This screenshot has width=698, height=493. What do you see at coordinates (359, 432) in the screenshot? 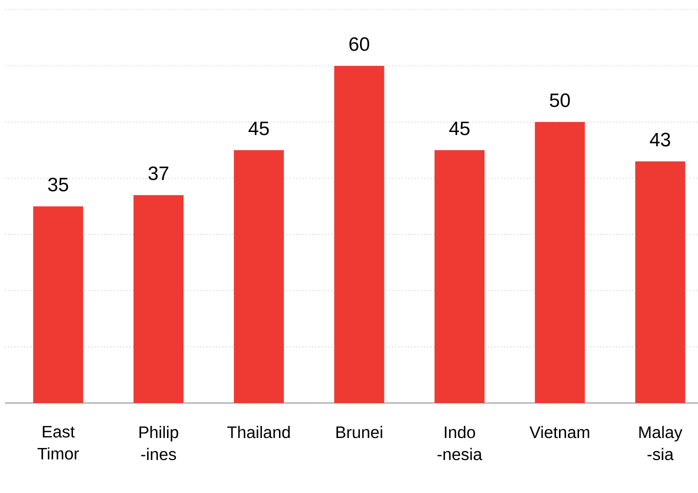
I see `x-tick-label: Brunei` at bounding box center [359, 432].